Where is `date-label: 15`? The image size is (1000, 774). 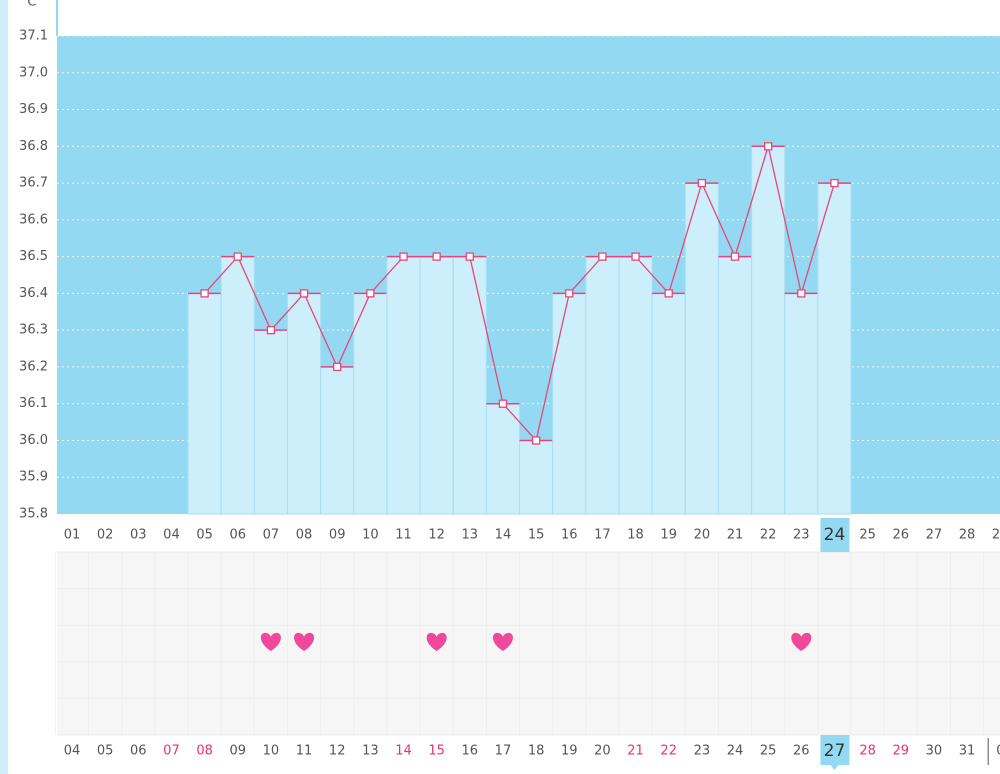 date-label: 15 is located at coordinates (436, 751).